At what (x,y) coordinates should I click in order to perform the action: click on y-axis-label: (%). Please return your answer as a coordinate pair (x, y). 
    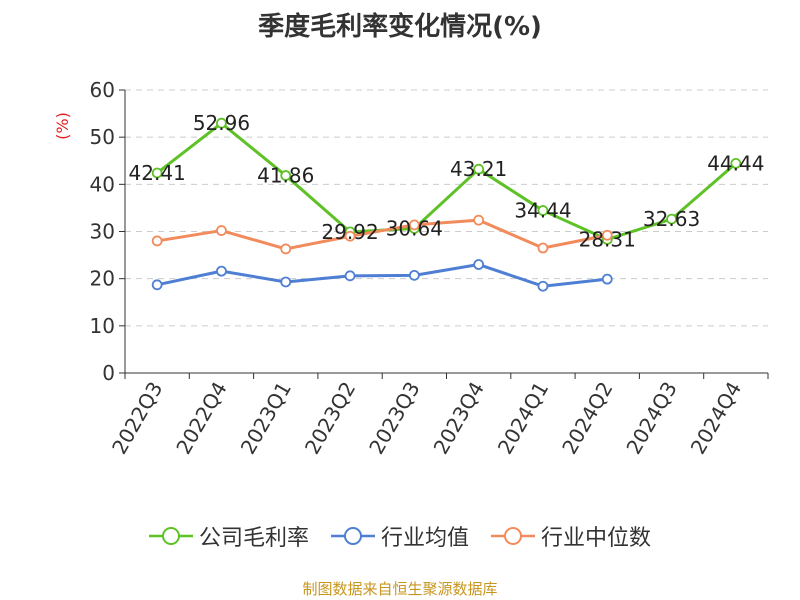
    Looking at the image, I should click on (62, 126).